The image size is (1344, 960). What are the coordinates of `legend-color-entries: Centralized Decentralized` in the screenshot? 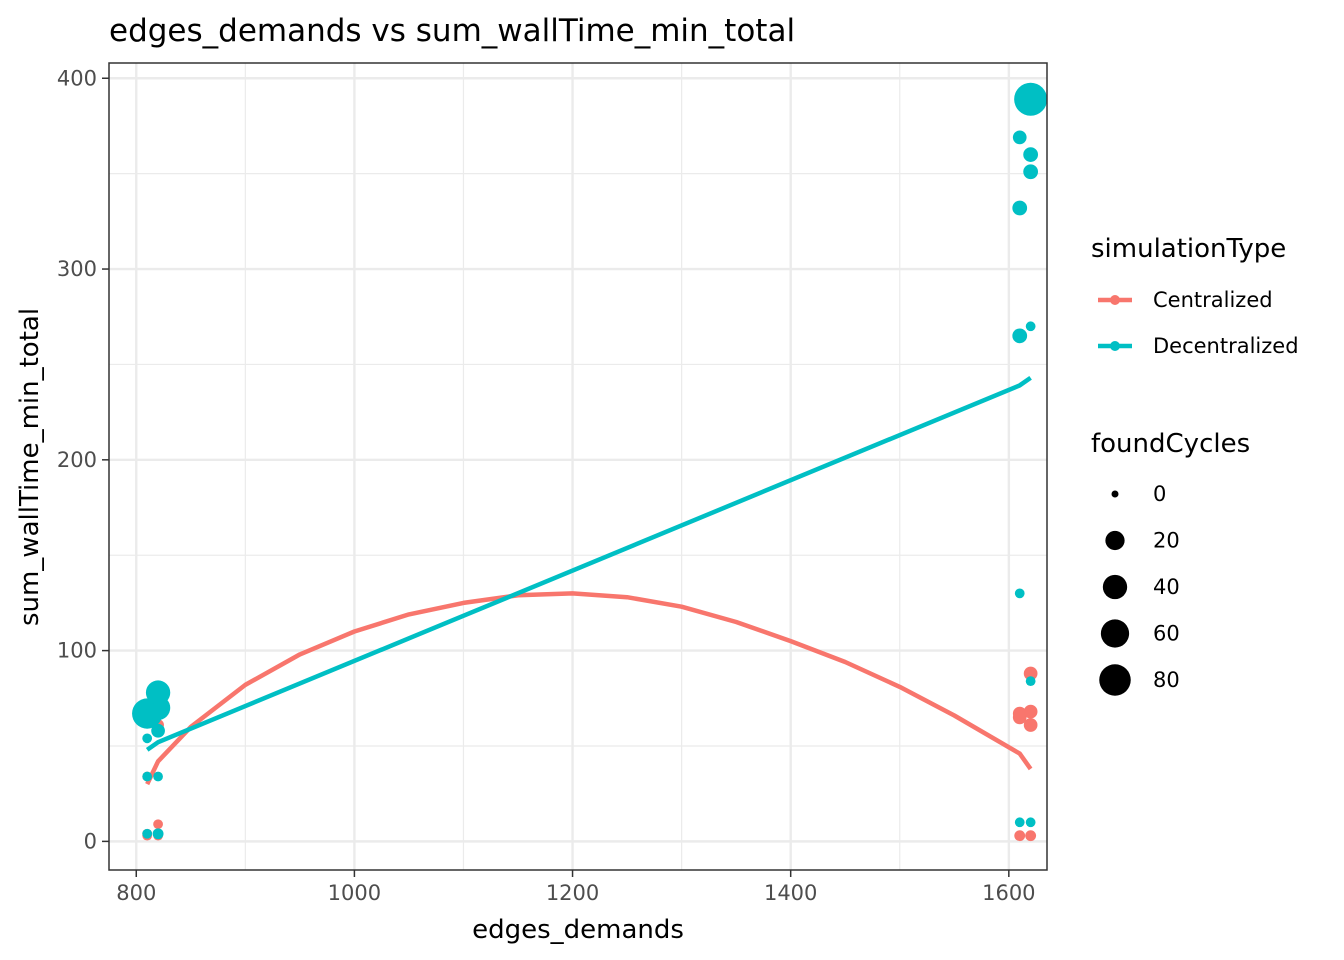 It's located at (1198, 323).